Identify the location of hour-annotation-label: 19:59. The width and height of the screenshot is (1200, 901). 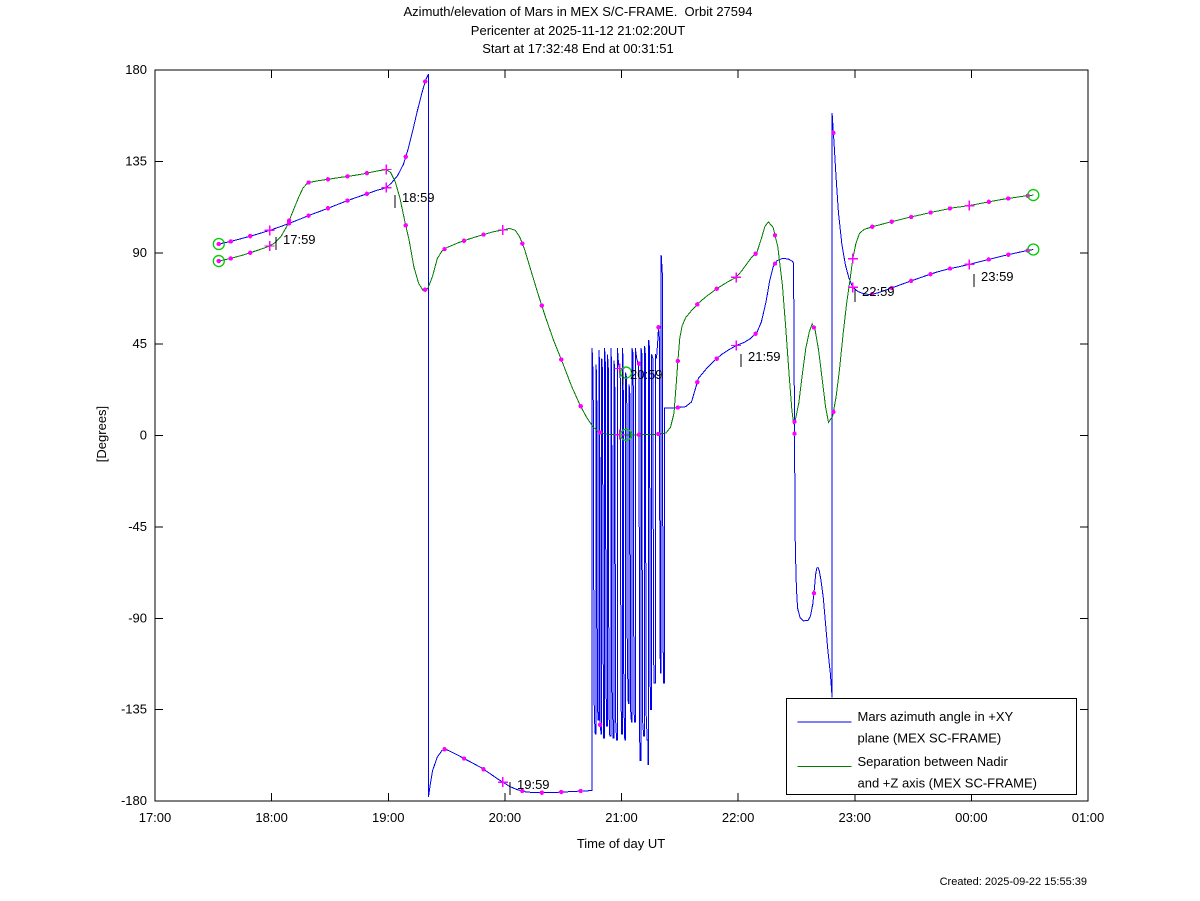
(533, 784).